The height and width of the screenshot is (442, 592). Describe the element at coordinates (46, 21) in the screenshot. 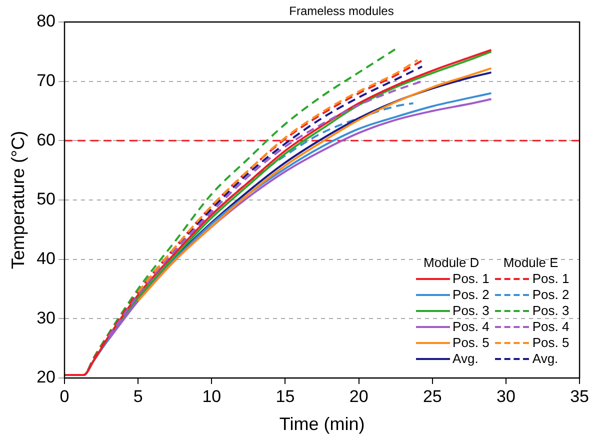

I see `y-tick-label: 80` at that location.